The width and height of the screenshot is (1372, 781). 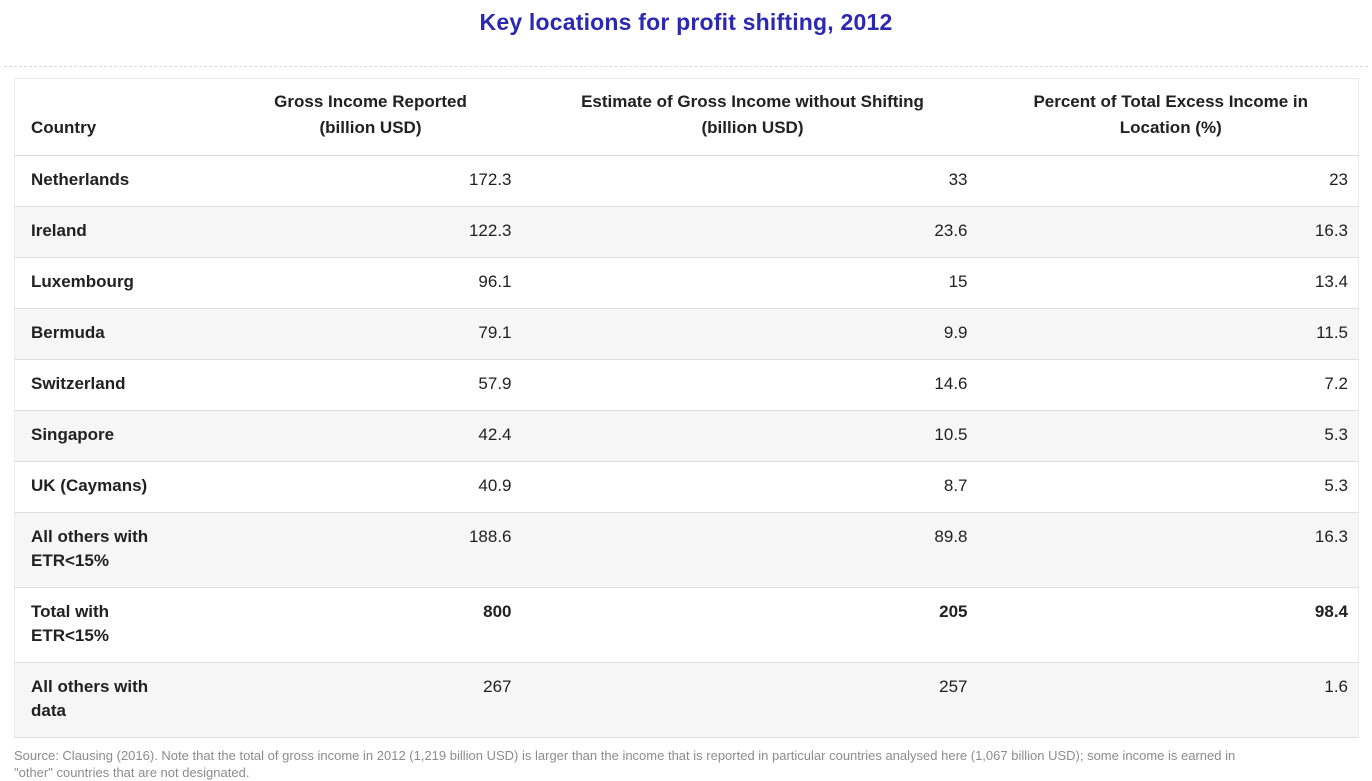 I want to click on column-header-label: Gross Income Reported, so click(x=370, y=101).